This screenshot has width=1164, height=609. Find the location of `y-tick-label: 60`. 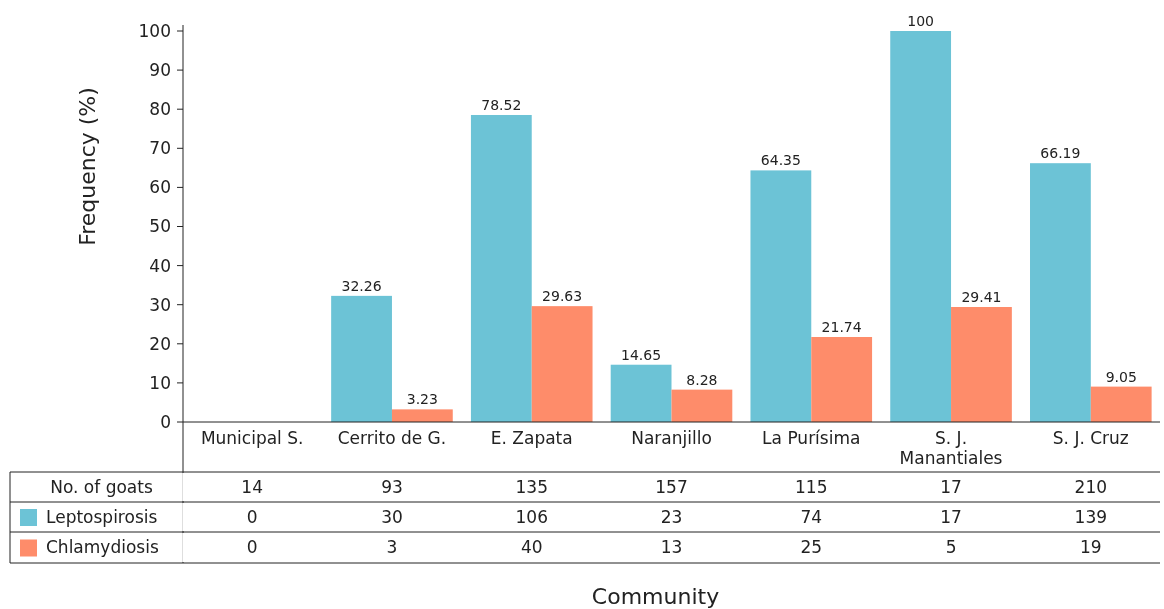

y-tick-label: 60 is located at coordinates (160, 187).